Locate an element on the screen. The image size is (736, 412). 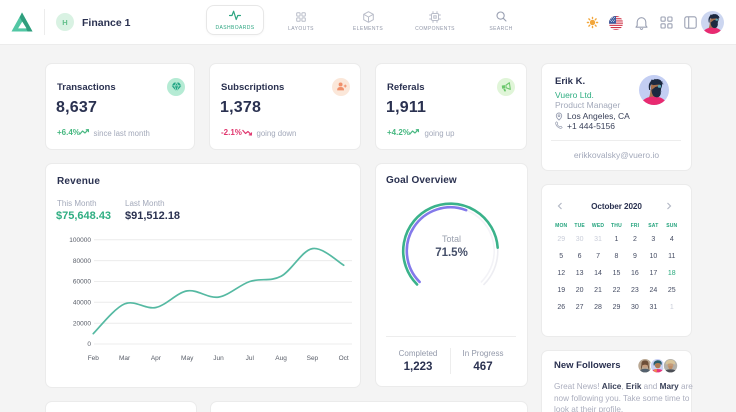
svg-text: Jun is located at coordinates (218, 358).